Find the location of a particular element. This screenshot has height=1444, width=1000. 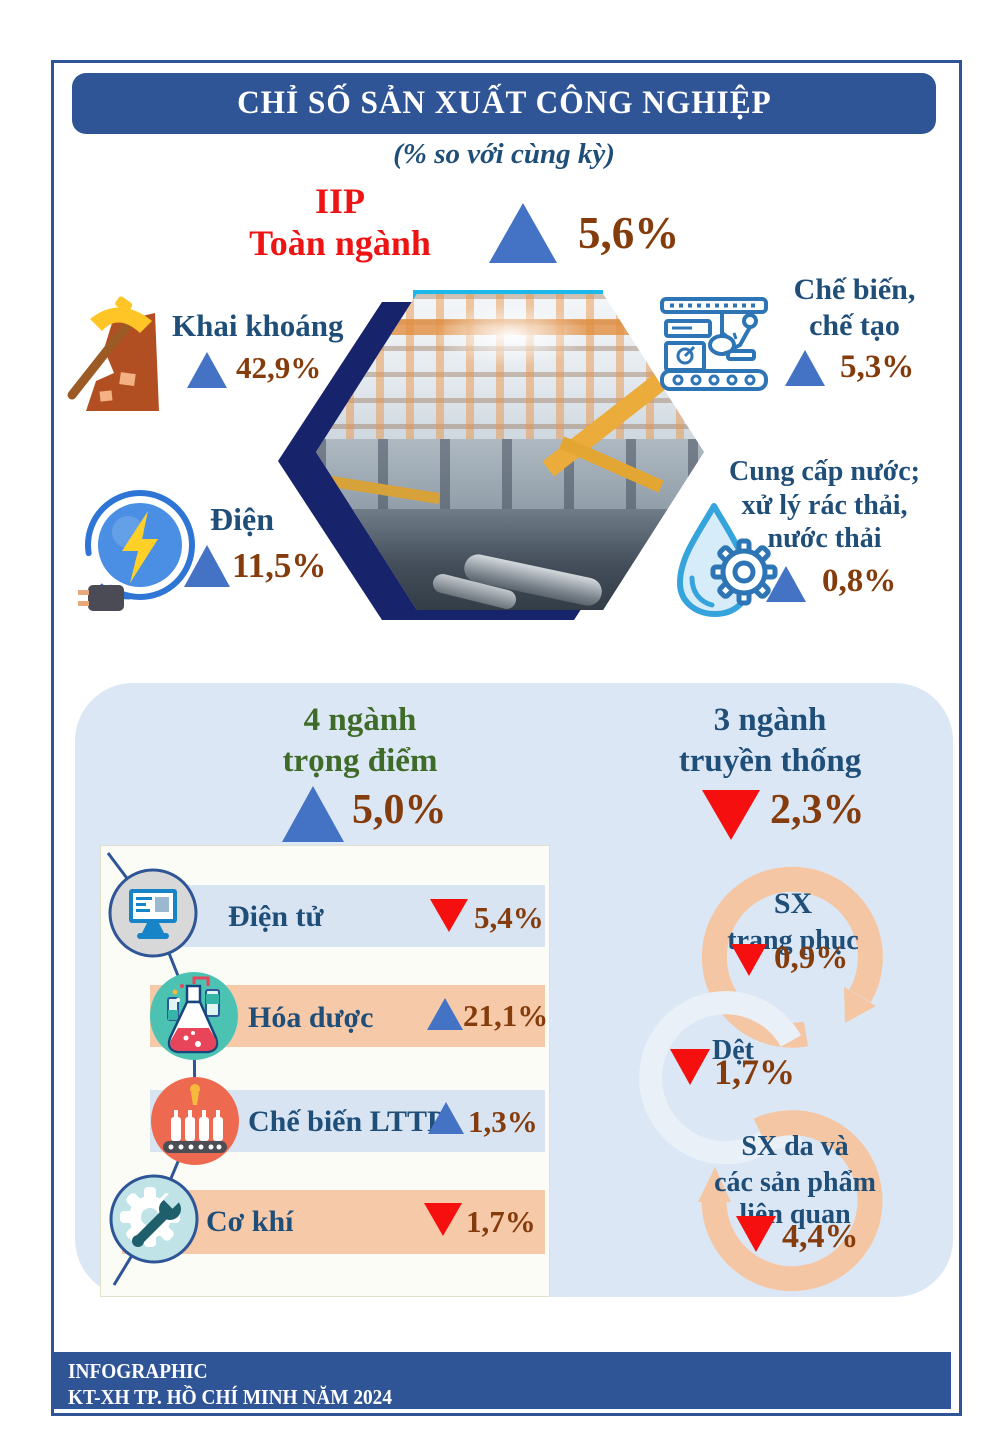

food-up-triangle-icon is located at coordinates (446, 1118).